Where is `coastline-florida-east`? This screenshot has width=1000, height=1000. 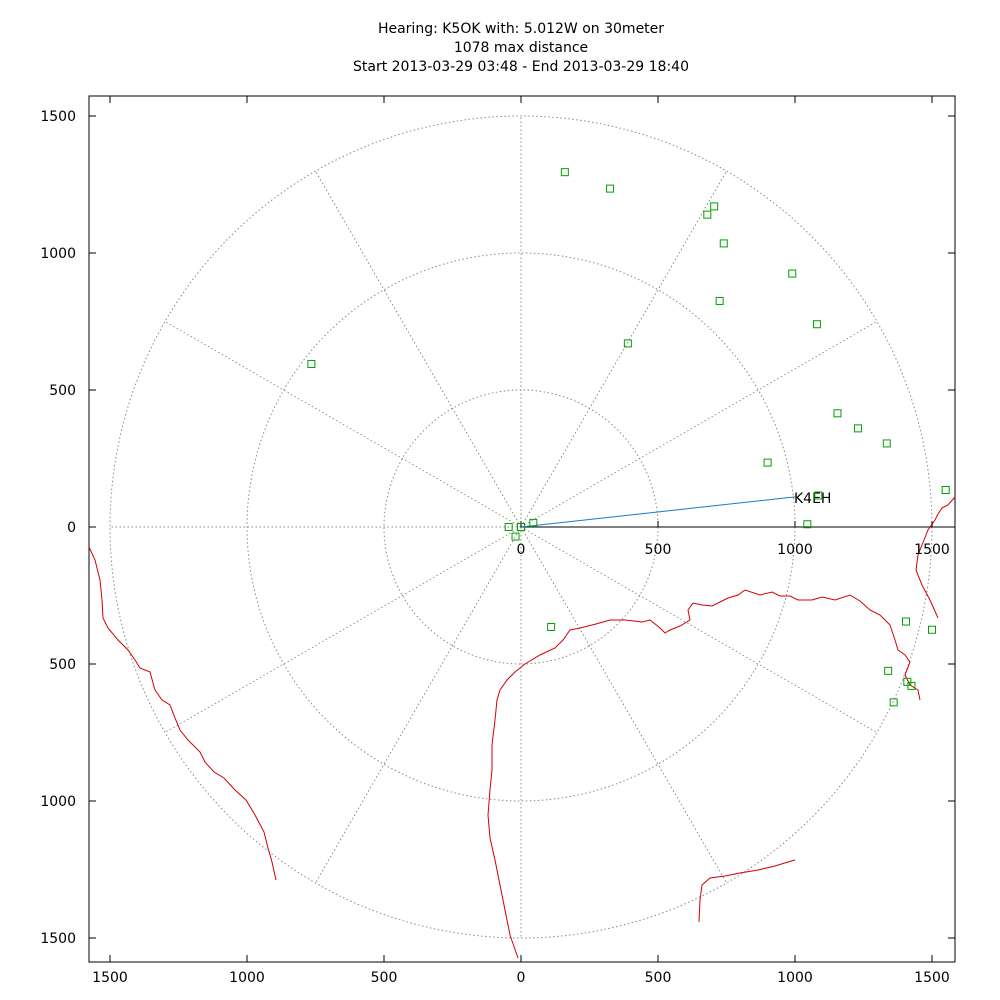 coastline-florida-east is located at coordinates (935, 557).